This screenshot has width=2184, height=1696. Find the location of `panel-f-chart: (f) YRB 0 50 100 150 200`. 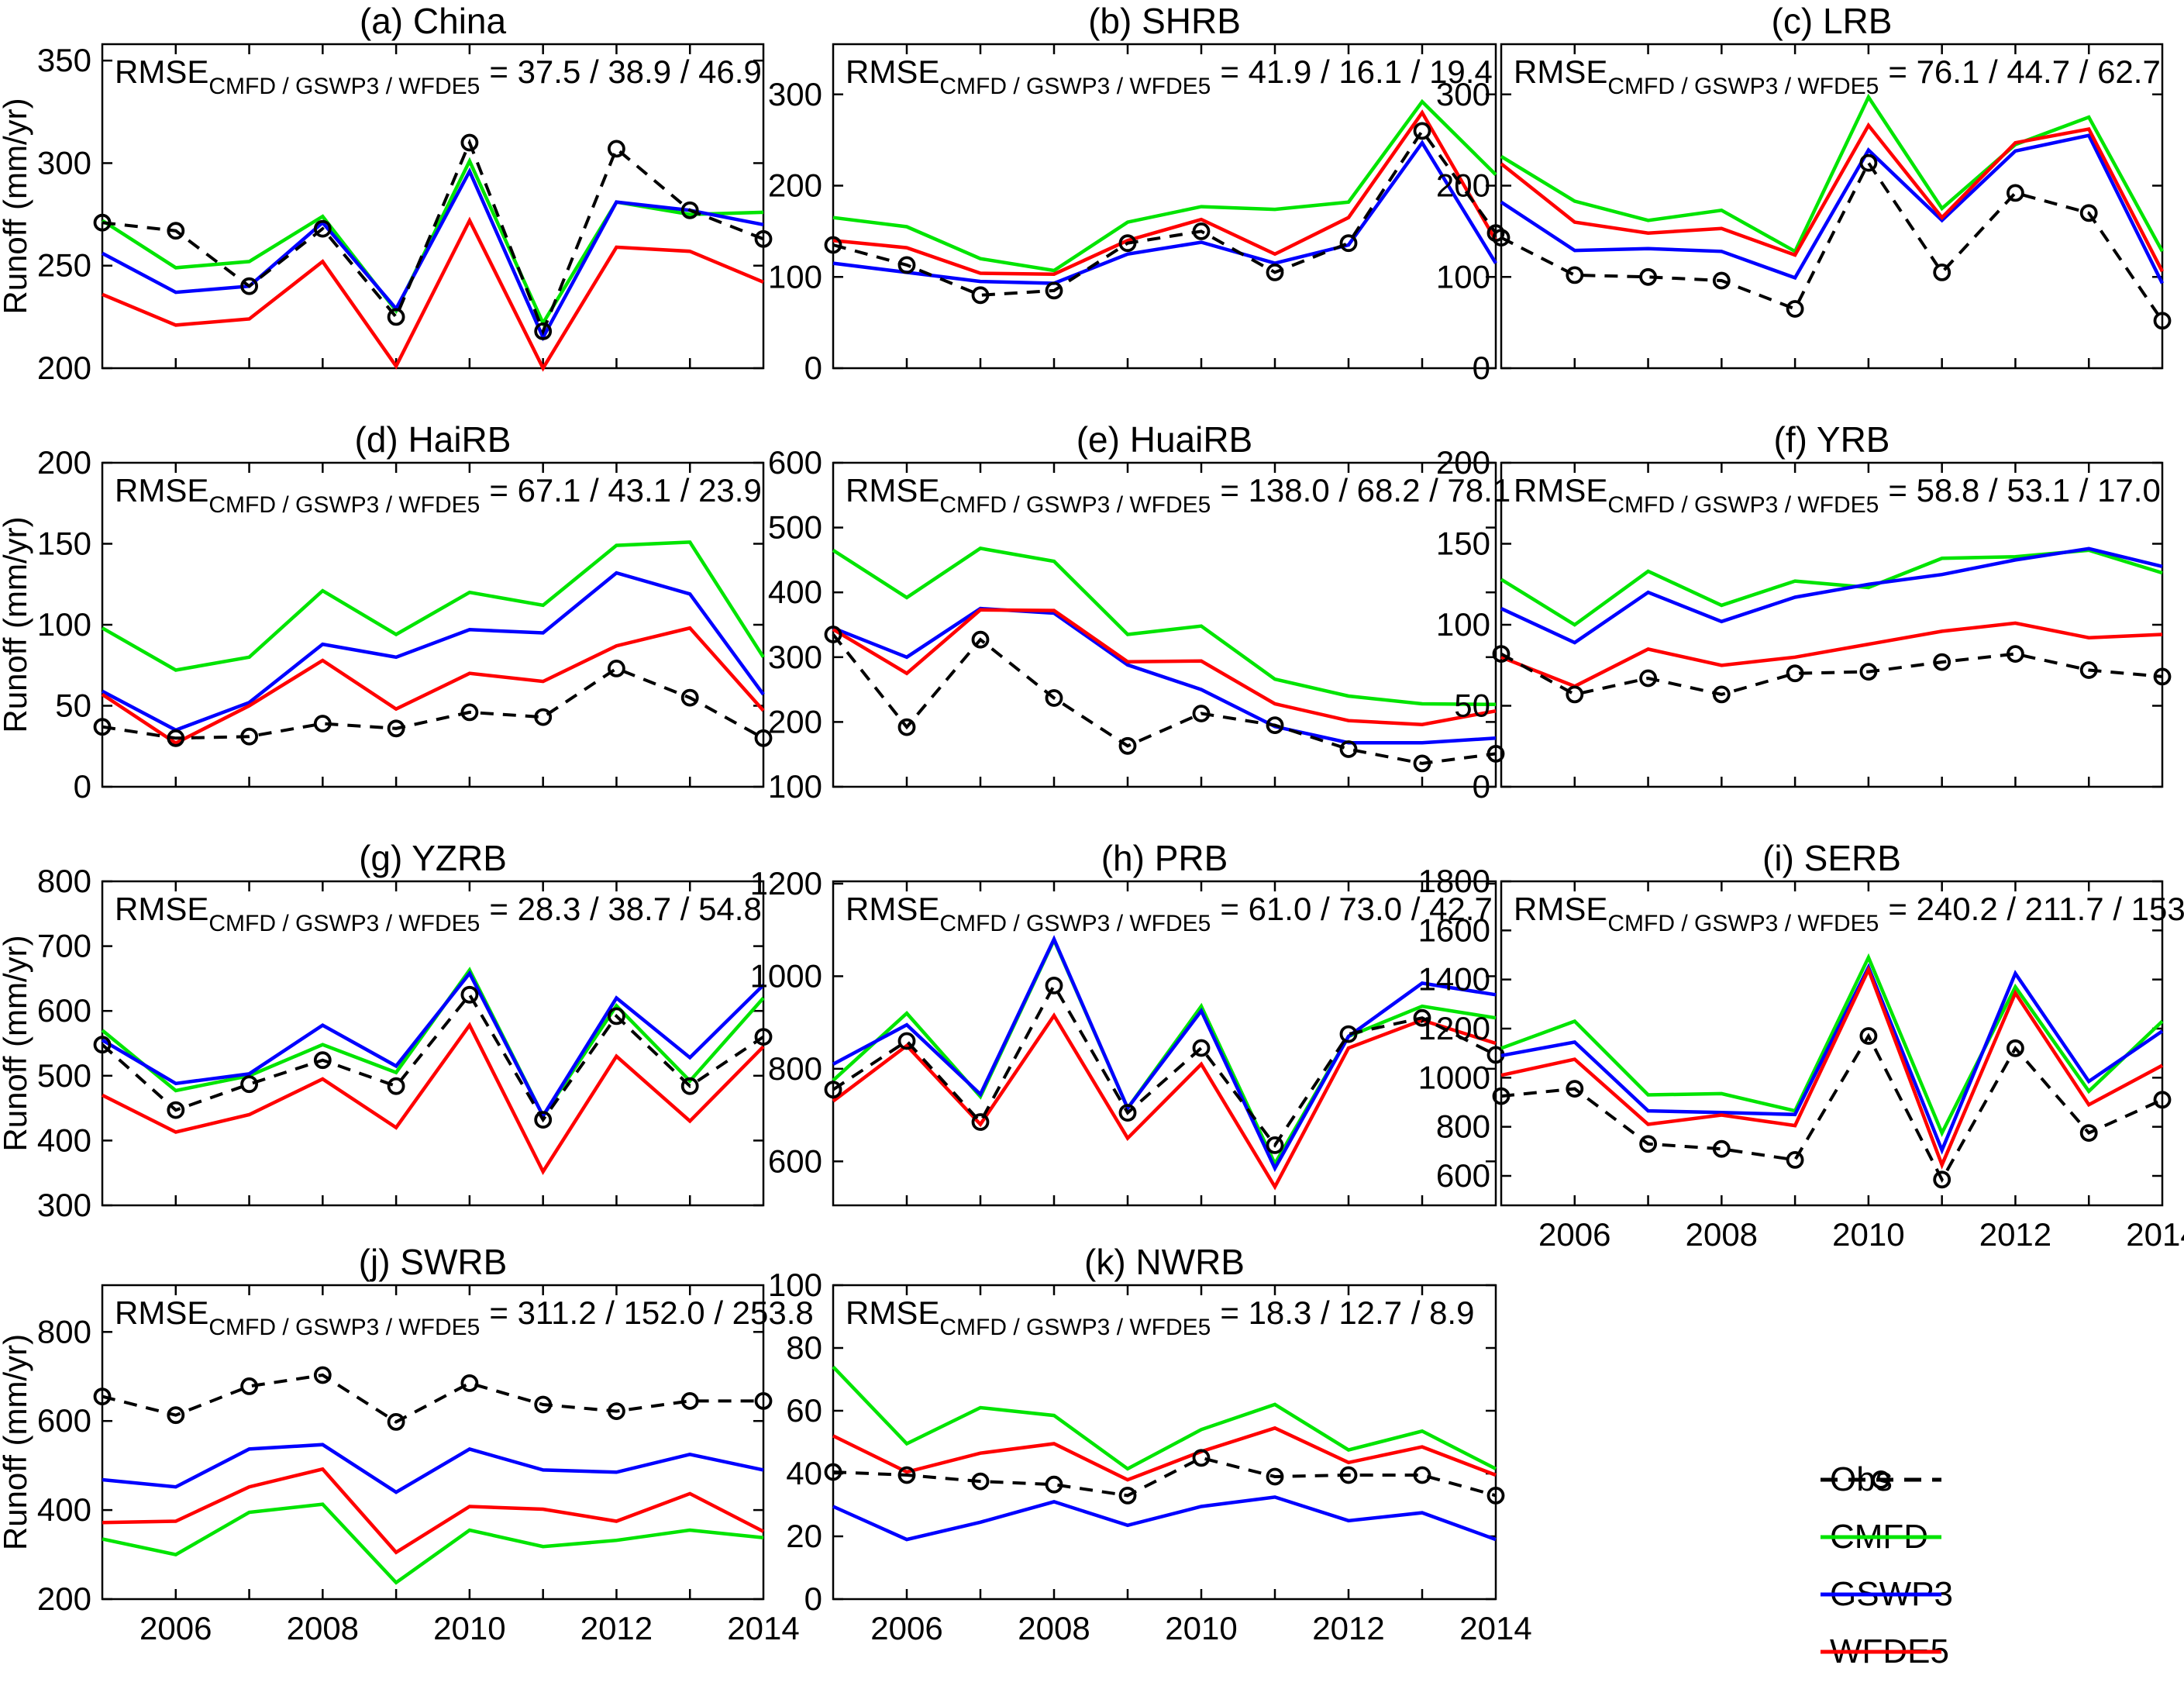

panel-f-chart: (f) YRB 0 50 100 150 200 is located at coordinates (1804, 612).